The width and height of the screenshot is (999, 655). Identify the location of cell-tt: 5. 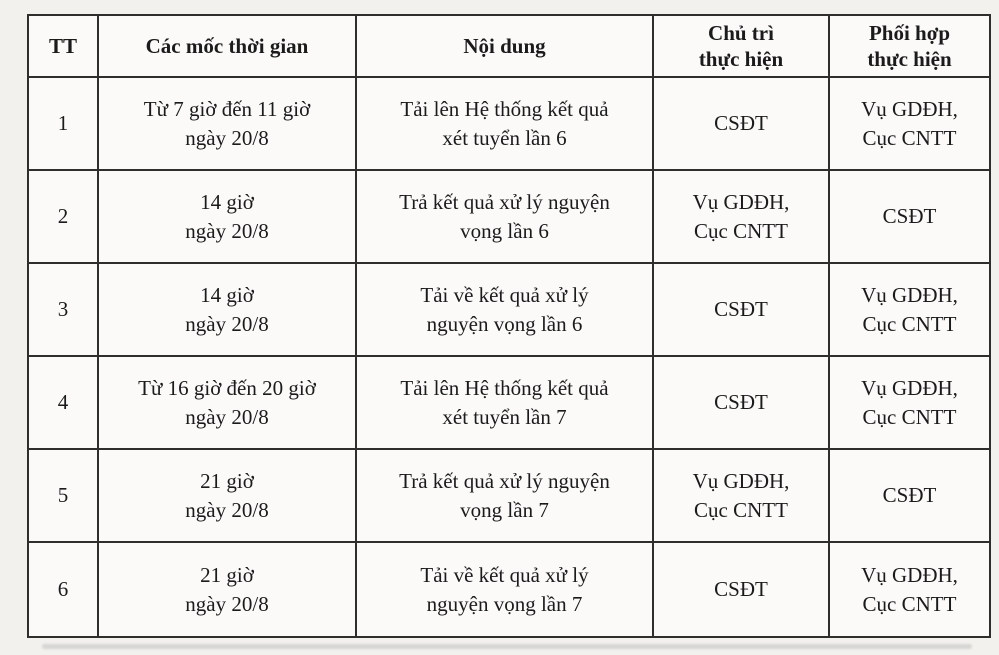
(63, 495).